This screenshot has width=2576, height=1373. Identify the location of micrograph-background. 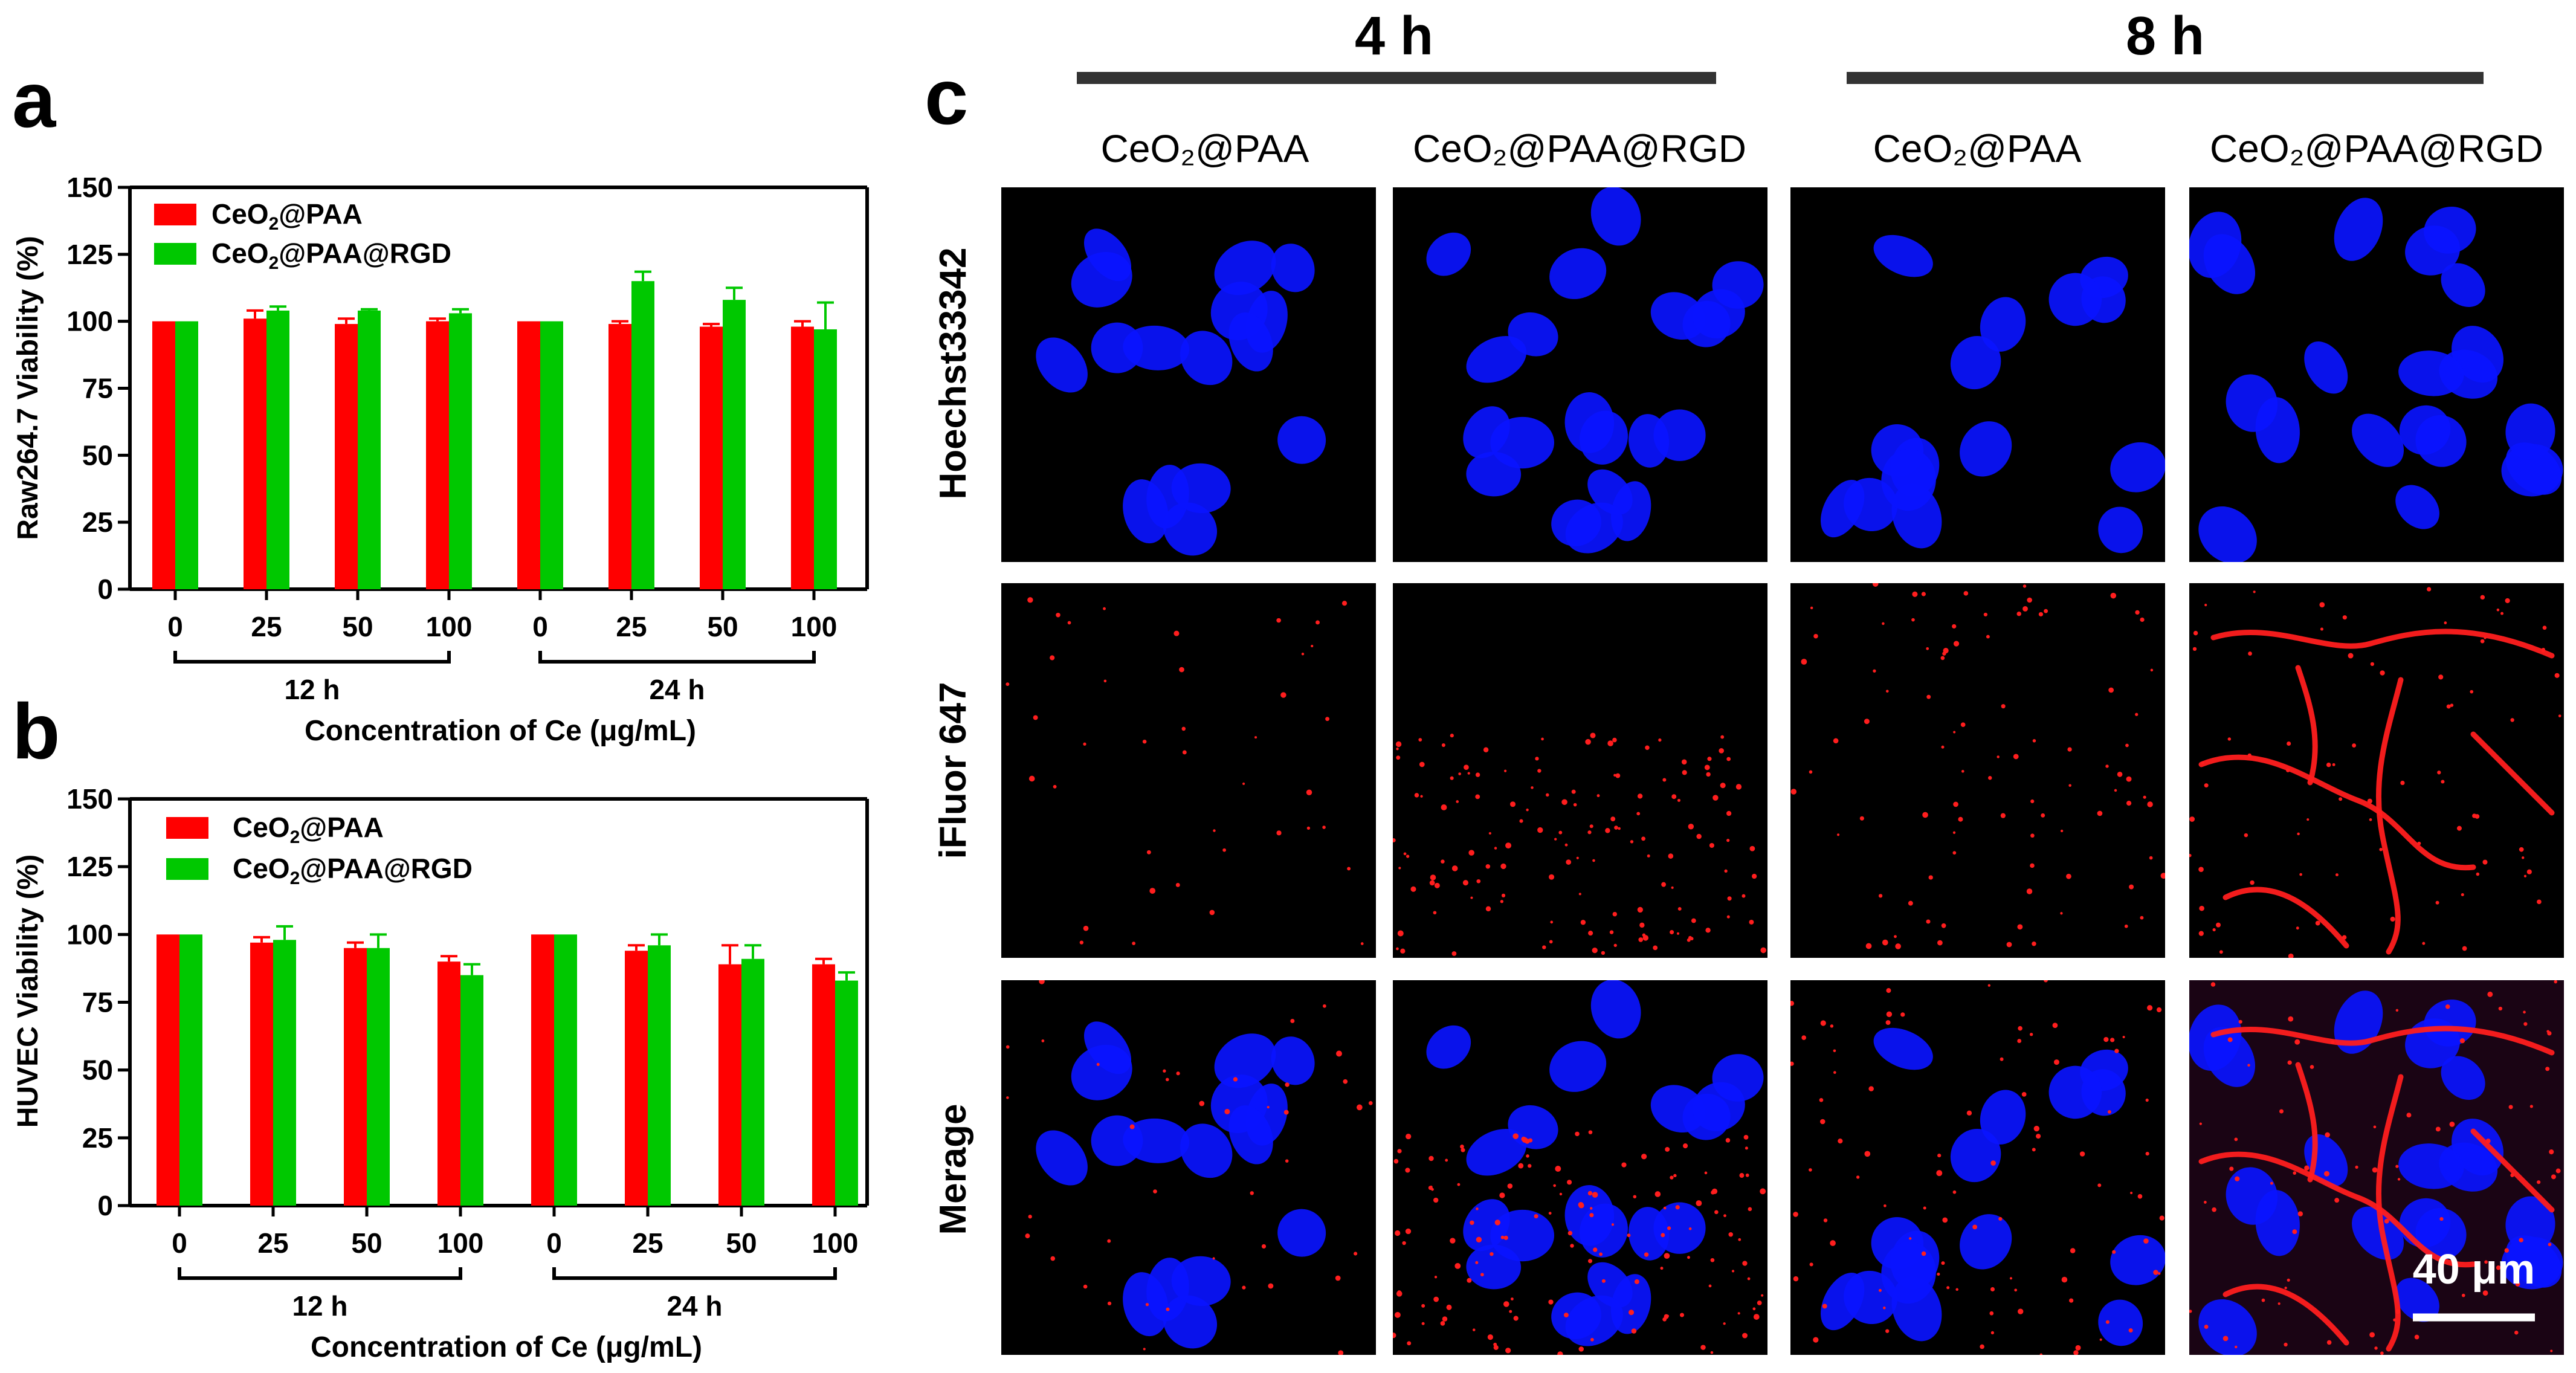
(1189, 770).